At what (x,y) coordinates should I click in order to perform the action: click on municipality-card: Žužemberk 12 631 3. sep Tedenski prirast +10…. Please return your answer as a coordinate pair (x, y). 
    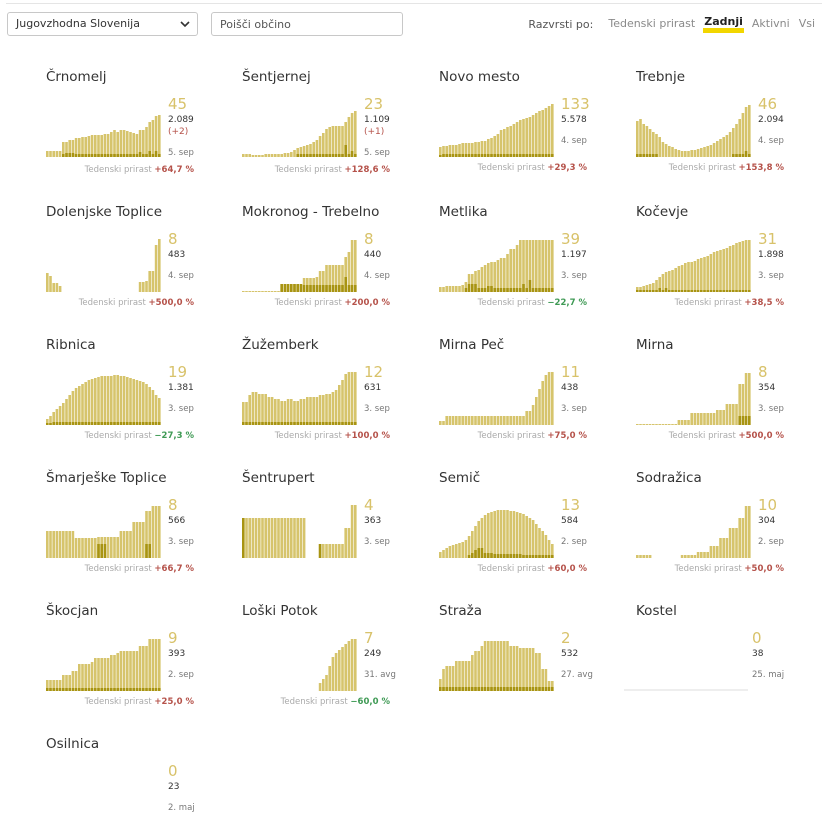
    Looking at the image, I should click on (337, 397).